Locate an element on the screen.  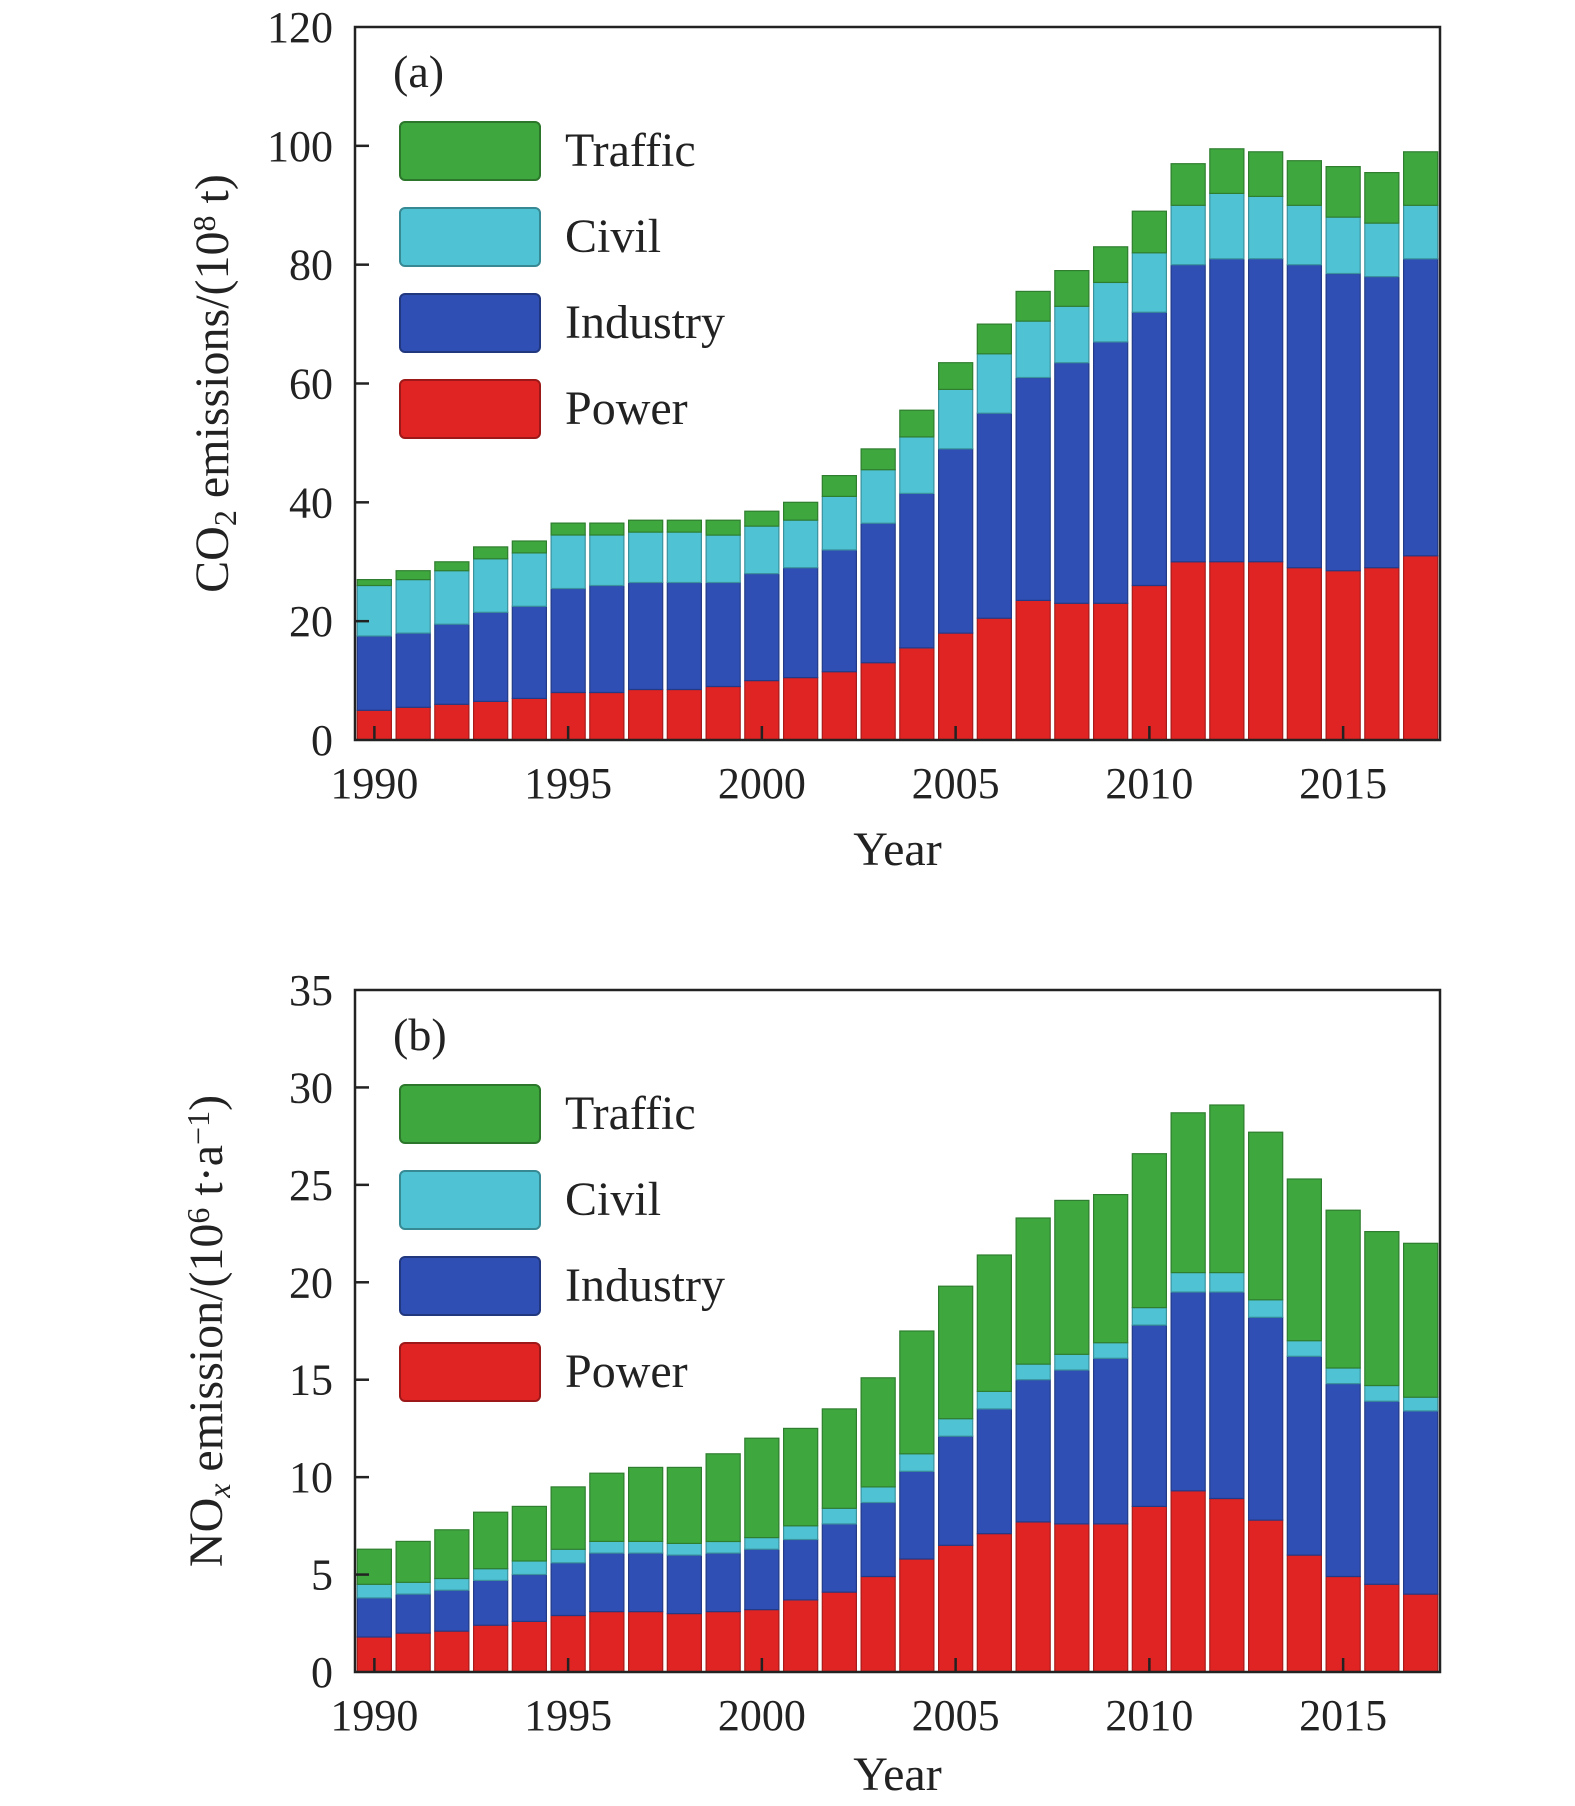
bar-traffic-2004 is located at coordinates (917, 1392).